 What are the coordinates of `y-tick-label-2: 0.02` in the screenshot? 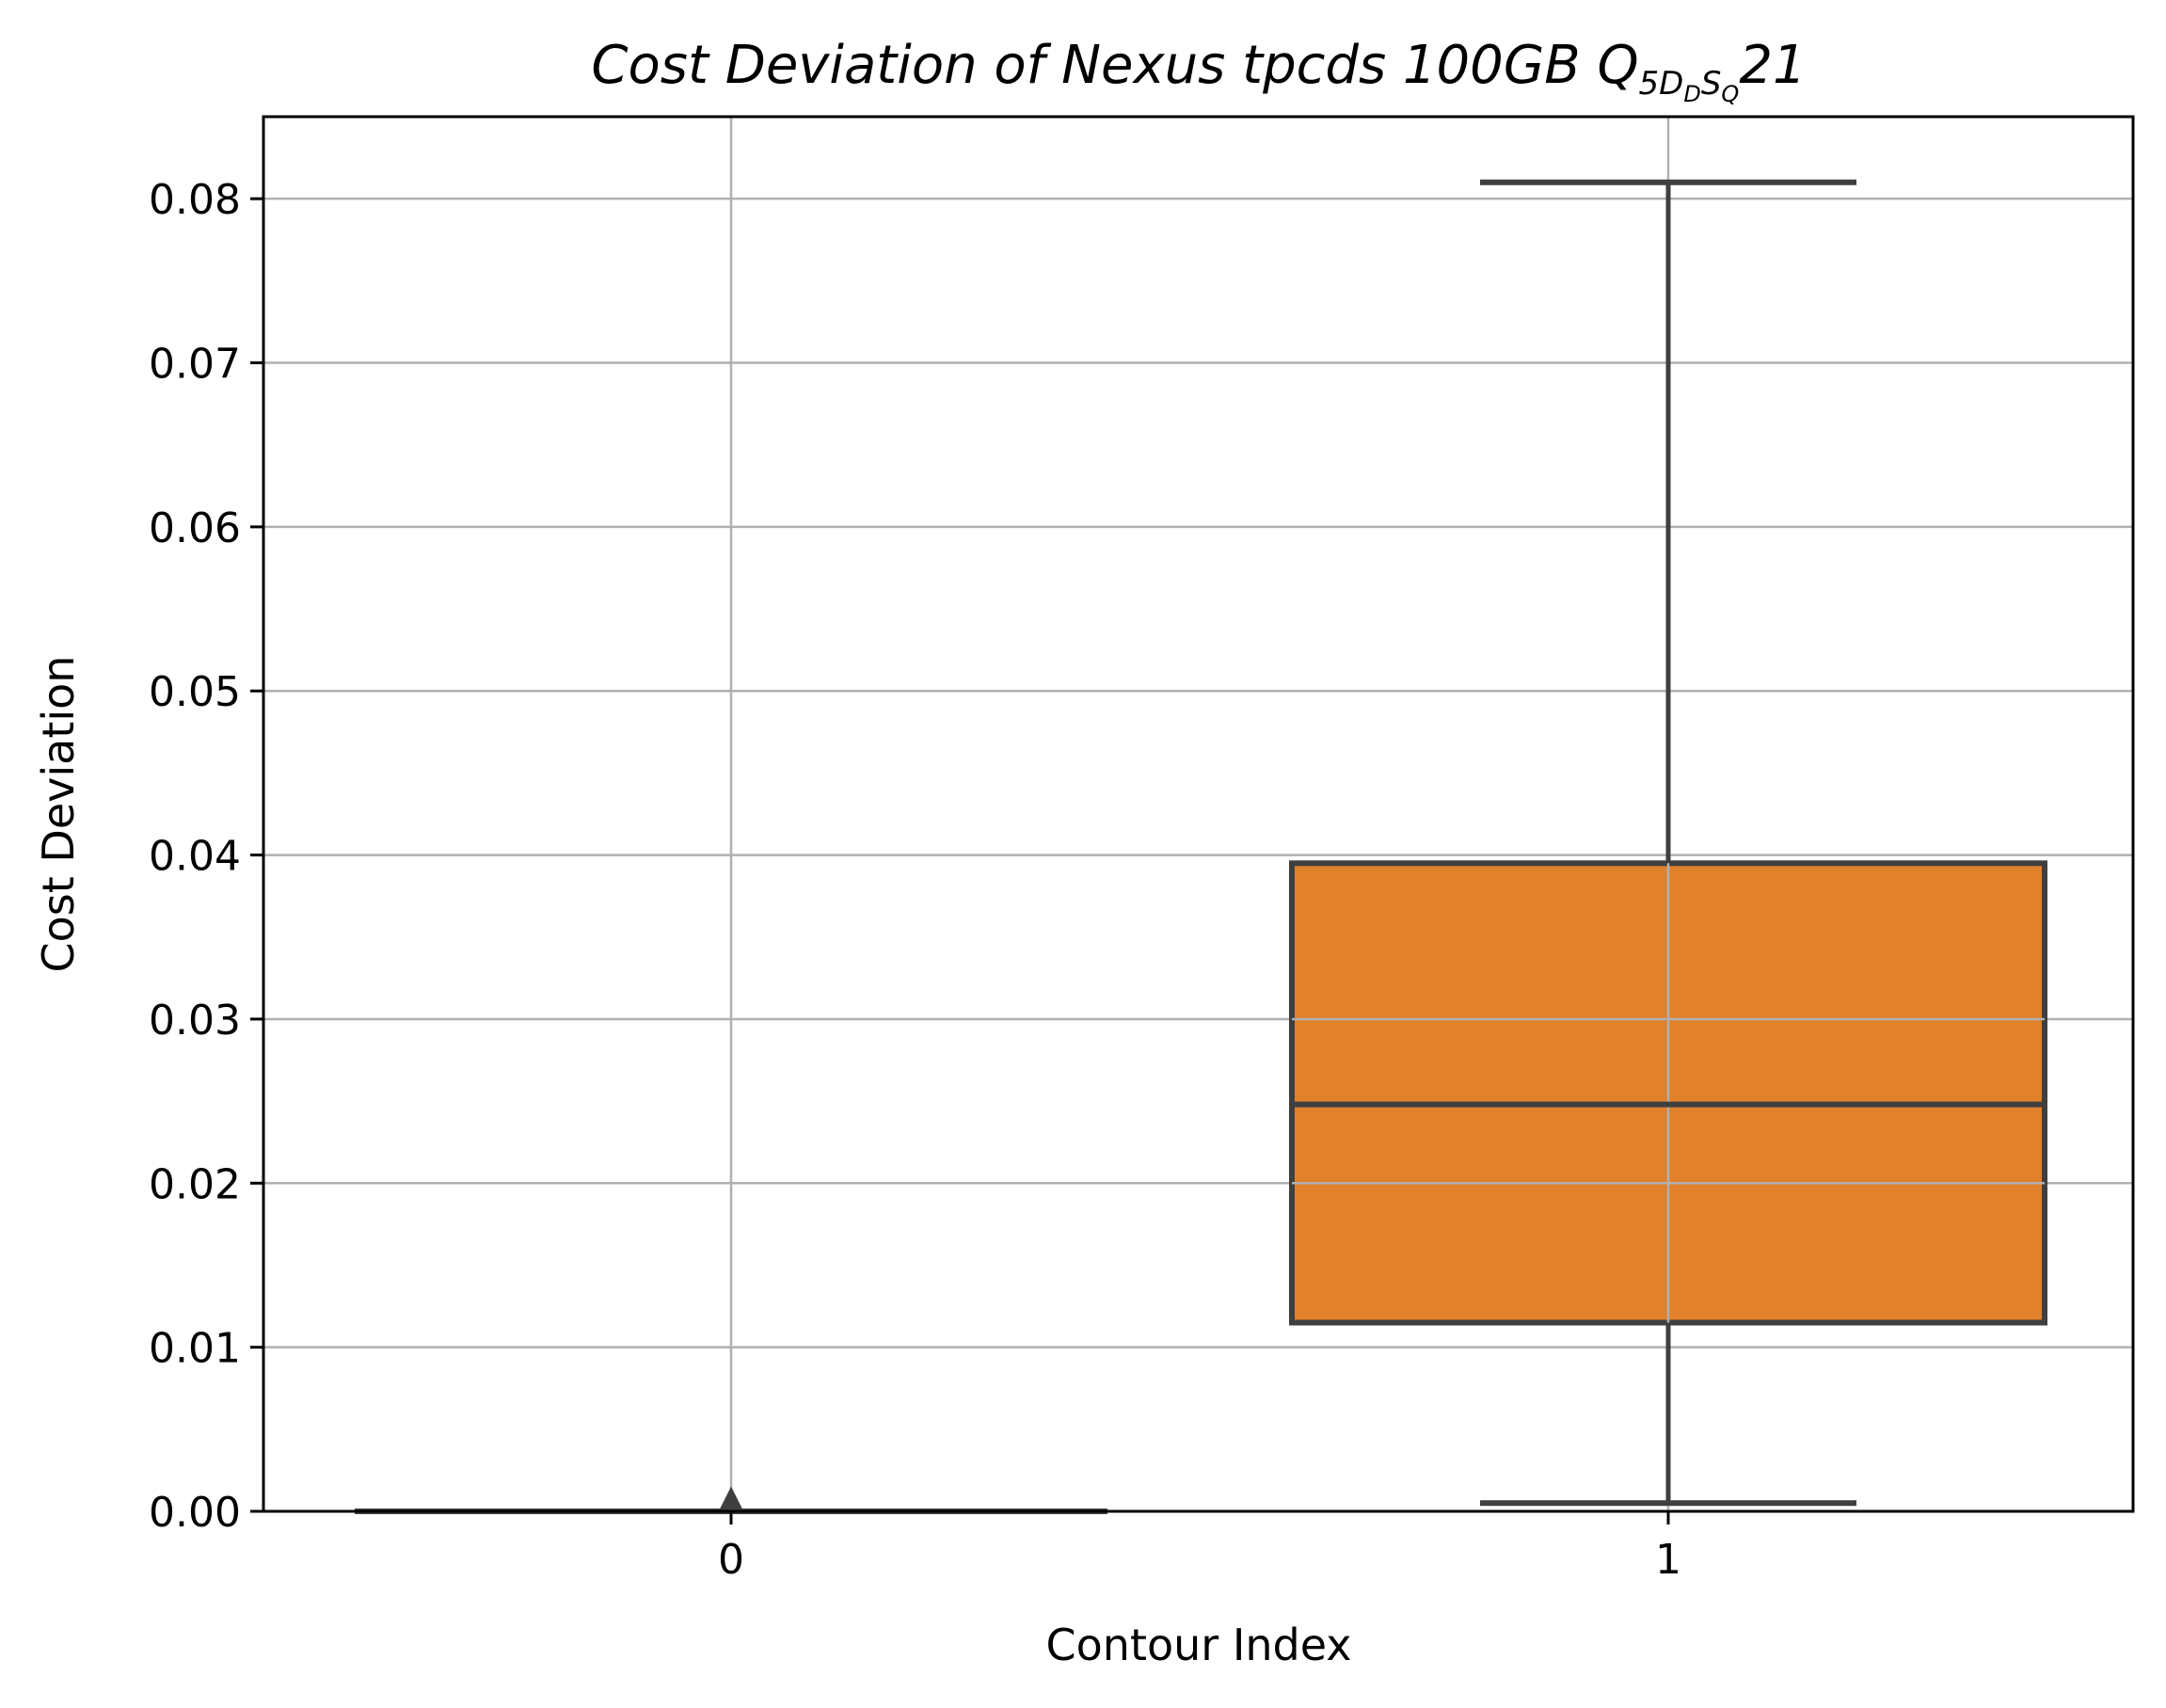 It's located at (195, 1184).